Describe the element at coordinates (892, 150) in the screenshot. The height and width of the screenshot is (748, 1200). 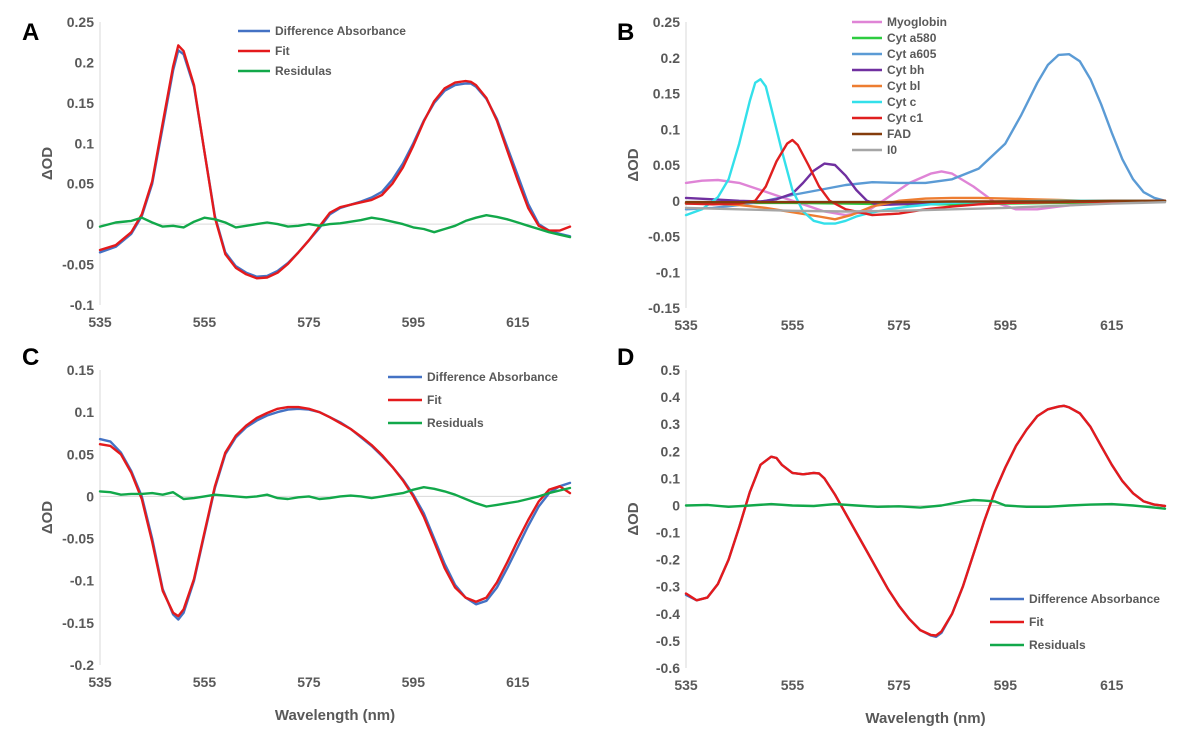
I see `legend-label: I0` at that location.